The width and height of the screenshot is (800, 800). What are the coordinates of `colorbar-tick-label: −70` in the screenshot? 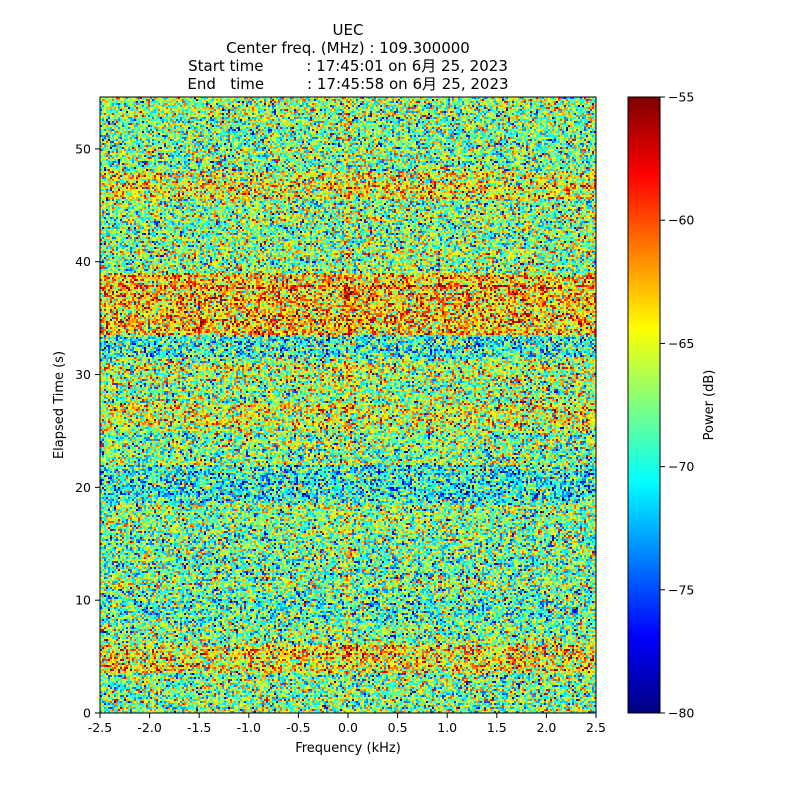 It's located at (681, 466).